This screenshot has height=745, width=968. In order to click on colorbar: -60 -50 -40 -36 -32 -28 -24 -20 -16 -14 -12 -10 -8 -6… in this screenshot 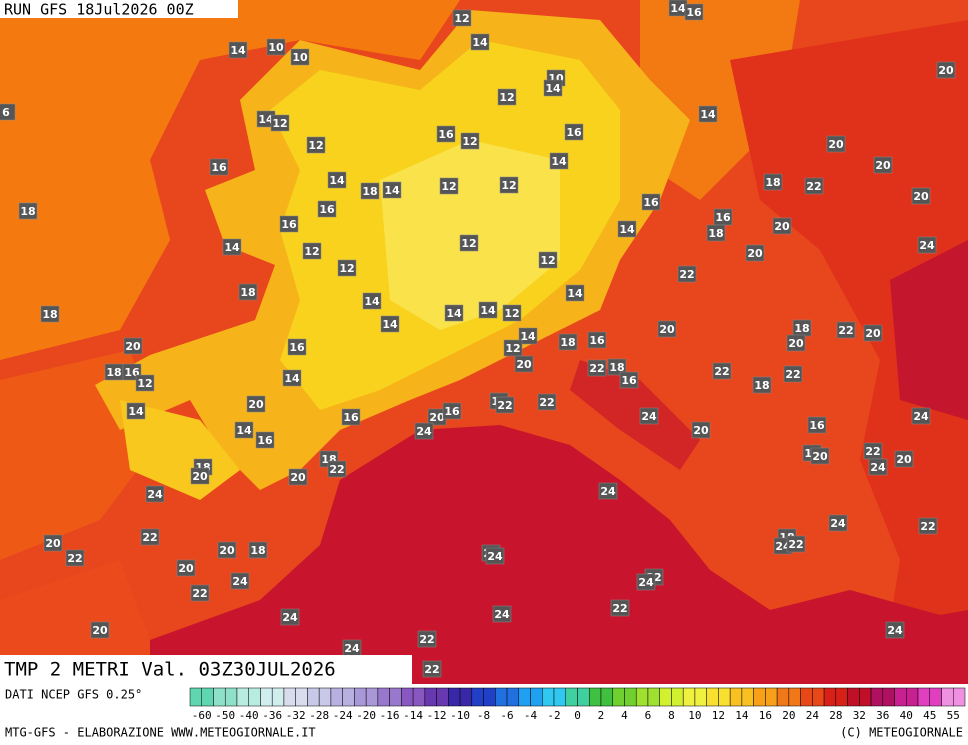, I will do `click(577, 704)`.